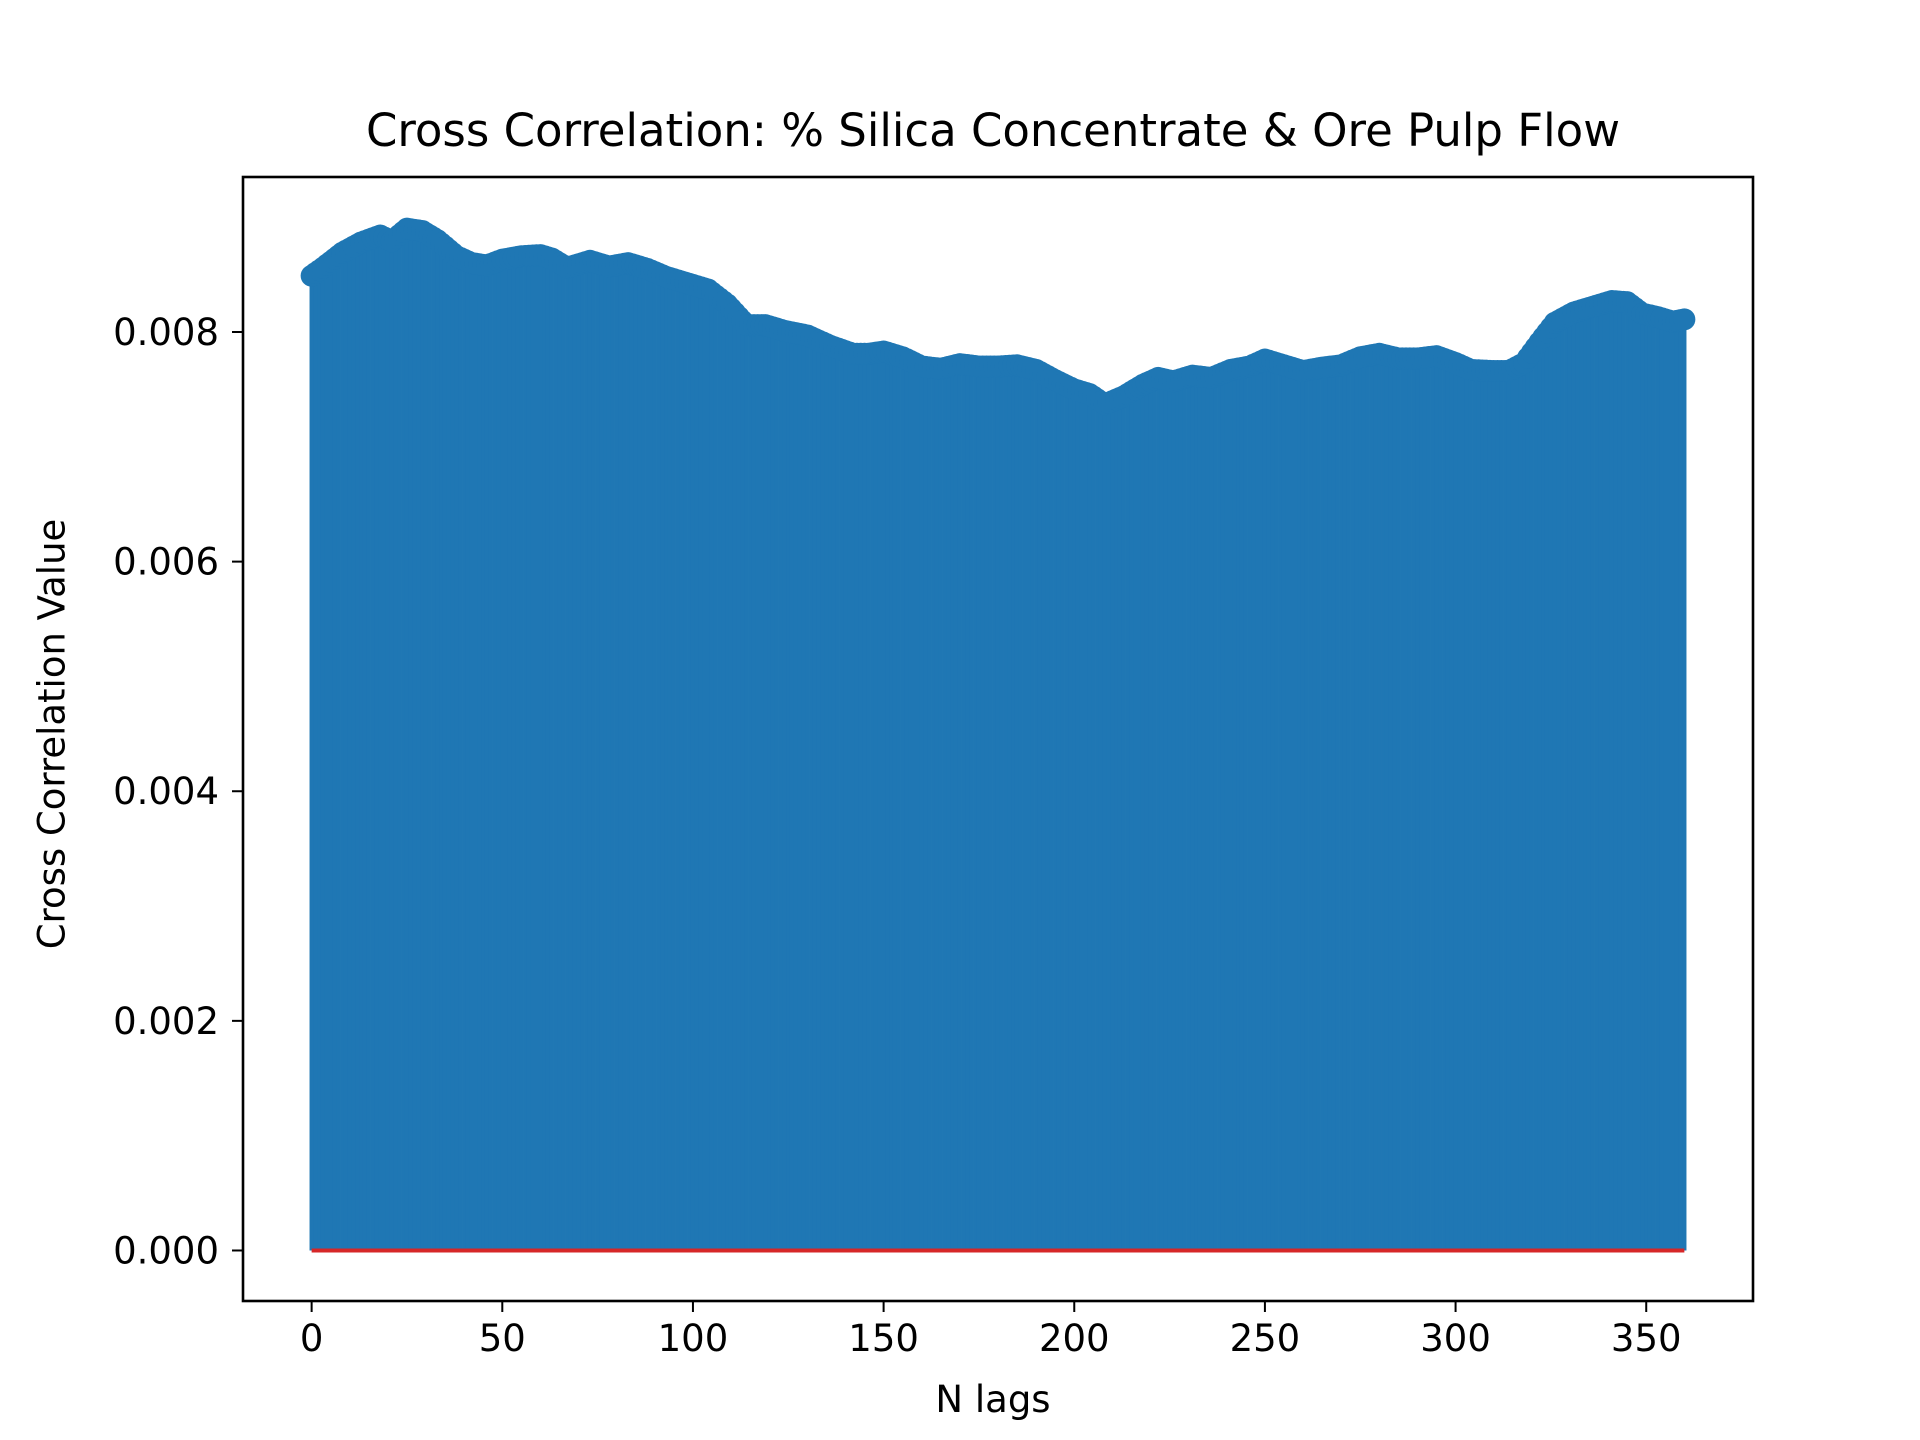 Image resolution: width=1920 pixels, height=1440 pixels. Describe the element at coordinates (166, 1250) in the screenshot. I see `y-tick-label: 0.000` at that location.